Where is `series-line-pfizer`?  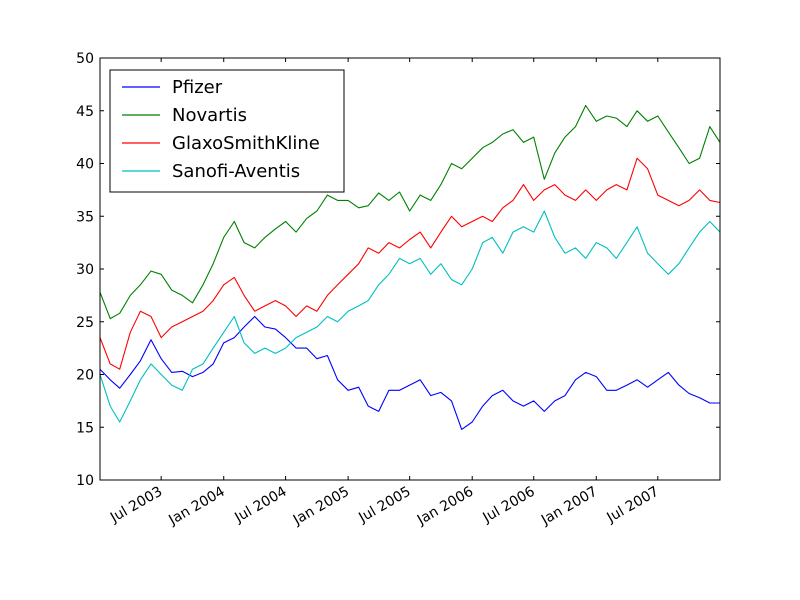
series-line-pfizer is located at coordinates (410, 372).